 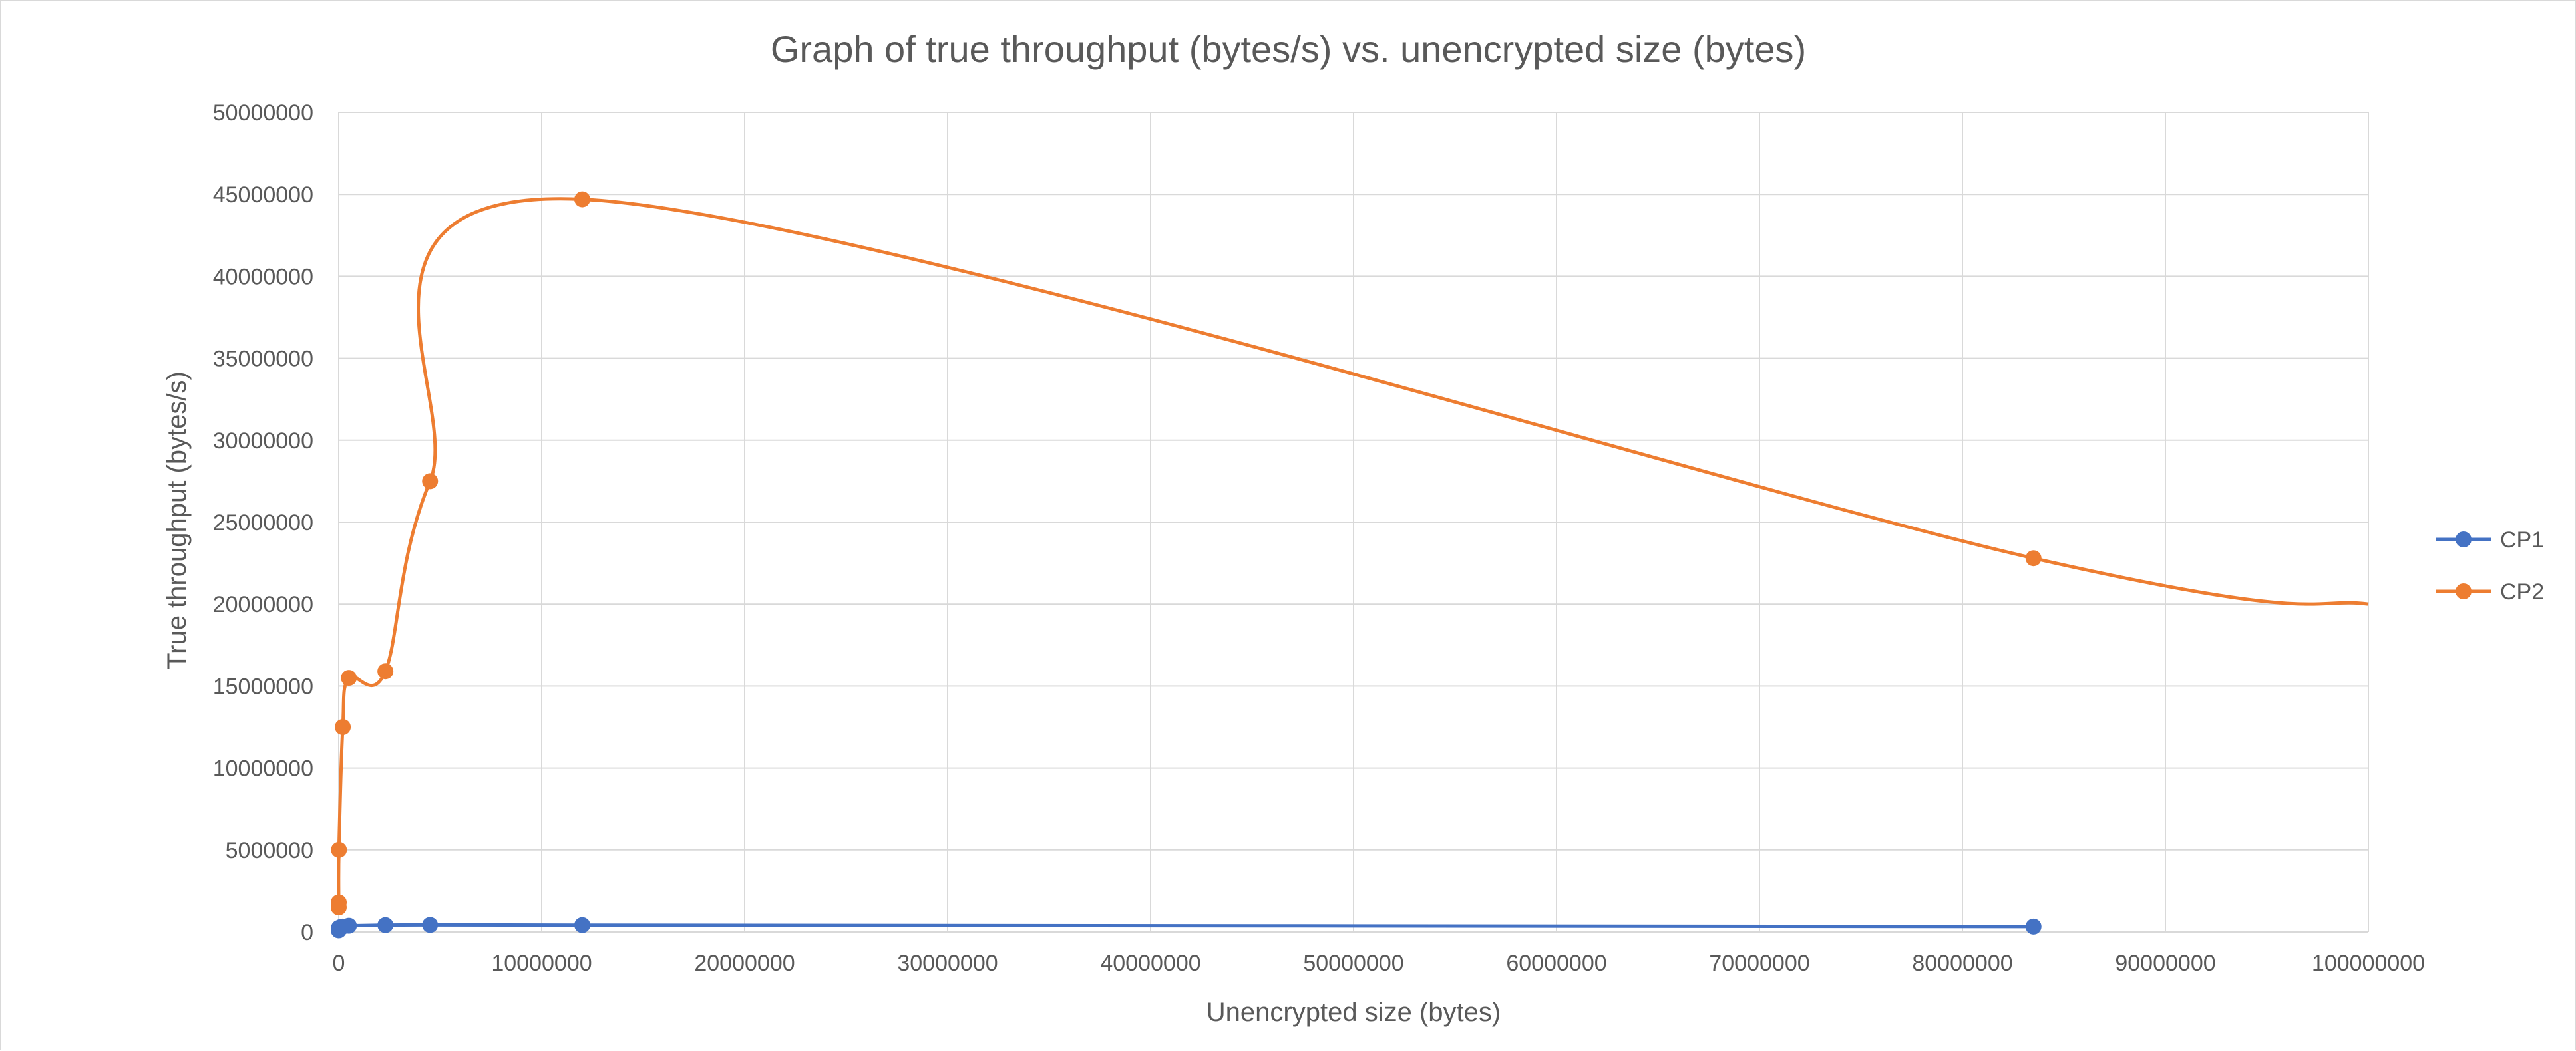 I want to click on series-cp1, so click(x=1186, y=928).